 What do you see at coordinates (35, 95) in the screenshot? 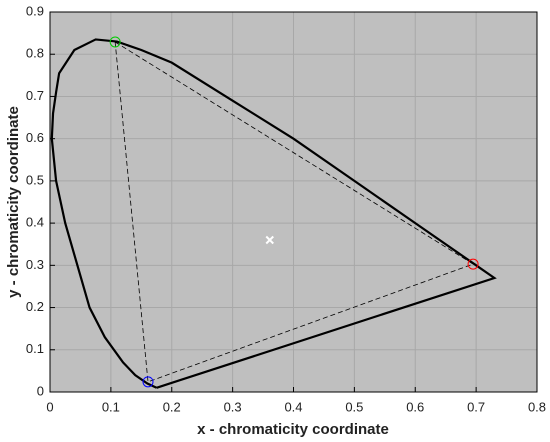
I see `y-tick-label: 0.7` at bounding box center [35, 95].